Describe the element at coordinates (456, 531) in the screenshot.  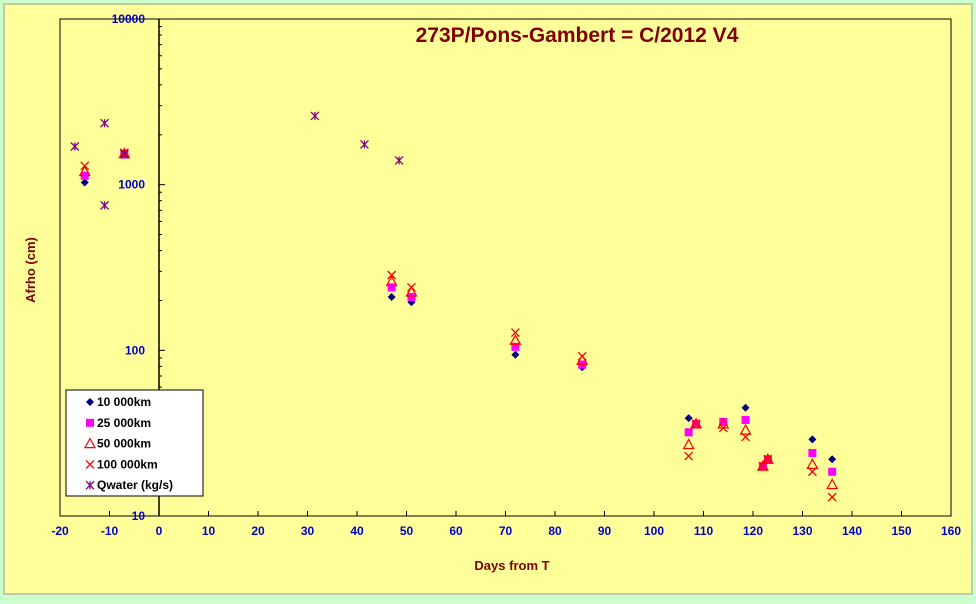
I see `x-tick-label: 60` at that location.